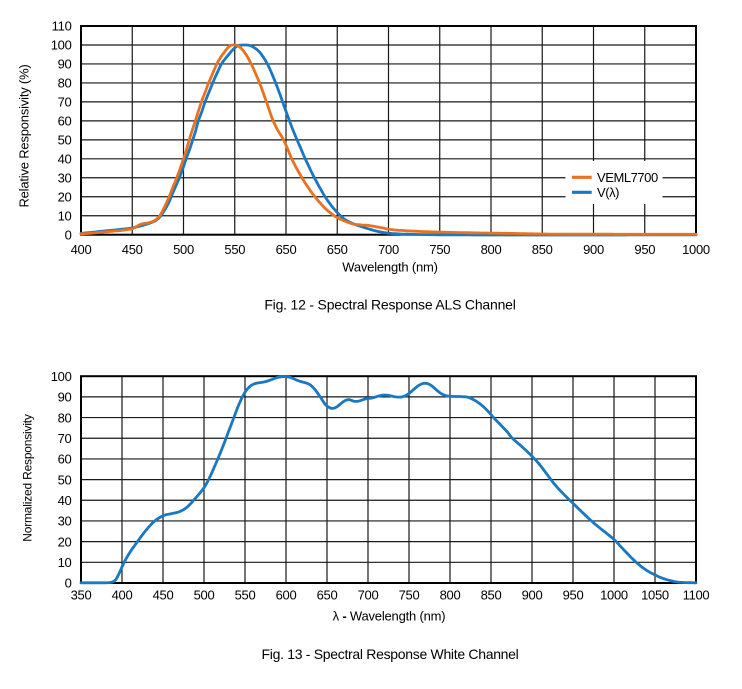 This screenshot has height=689, width=742. I want to click on svg-text: 600, so click(286, 594).